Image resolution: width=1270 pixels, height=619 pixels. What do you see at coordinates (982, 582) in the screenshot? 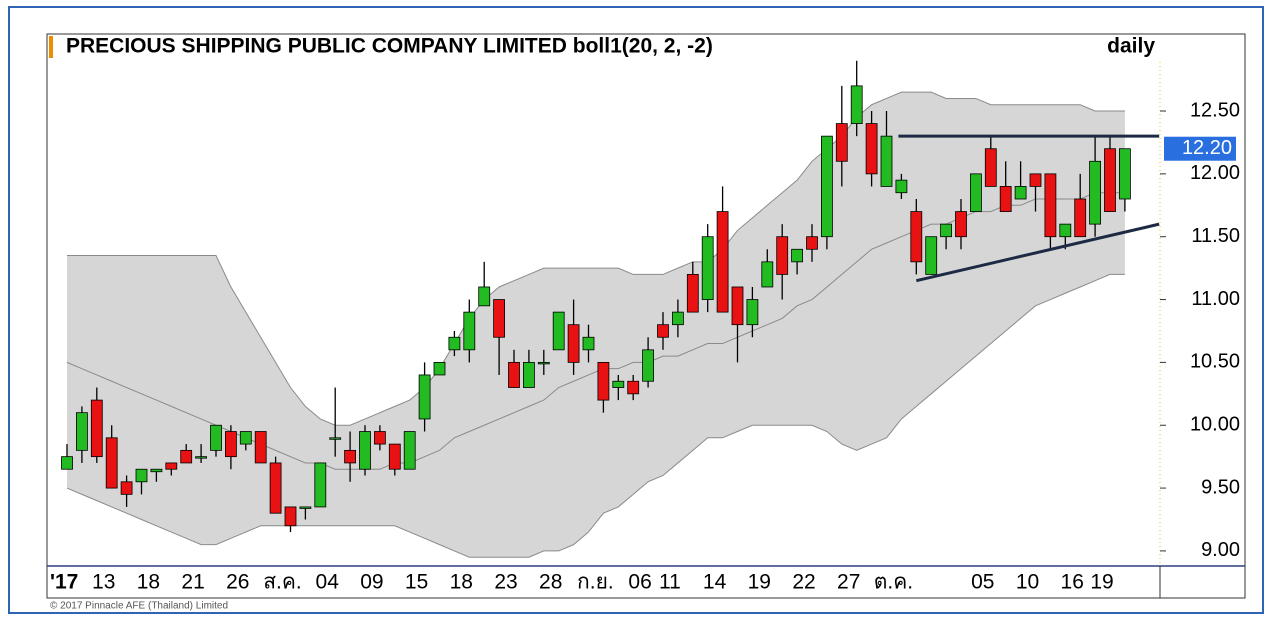
I see `x-tick-label: 05` at bounding box center [982, 582].